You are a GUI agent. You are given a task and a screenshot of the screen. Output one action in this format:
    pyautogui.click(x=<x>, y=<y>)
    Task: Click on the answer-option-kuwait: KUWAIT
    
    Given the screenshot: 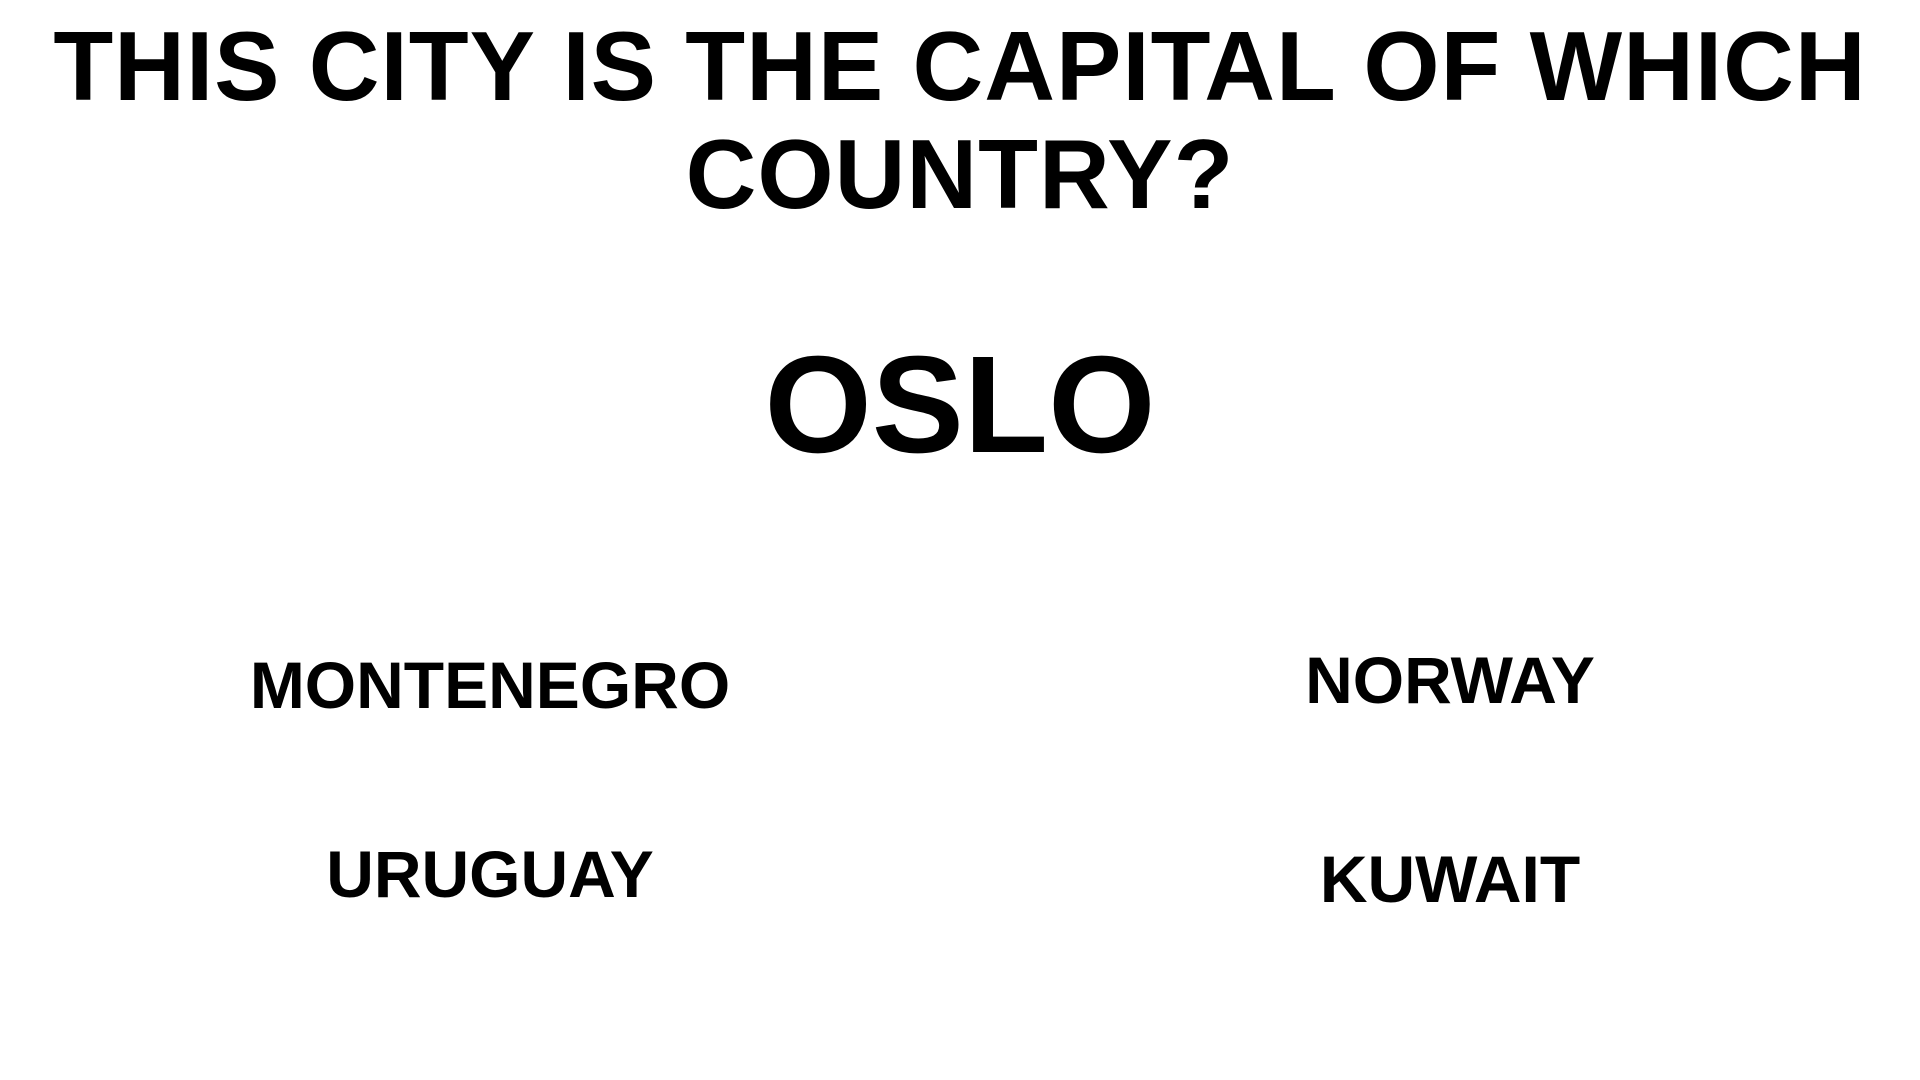 What is the action you would take?
    pyautogui.click(x=1450, y=879)
    